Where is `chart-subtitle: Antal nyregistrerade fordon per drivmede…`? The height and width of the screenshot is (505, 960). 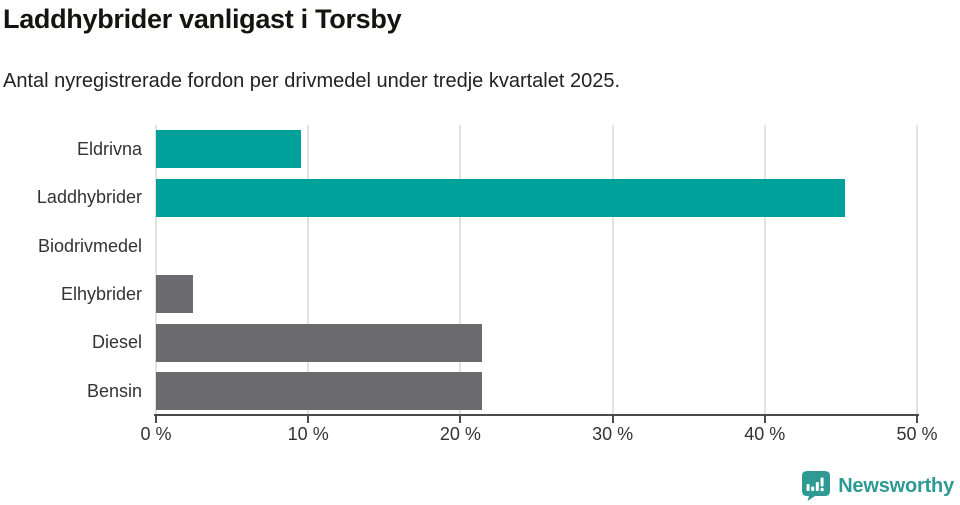 chart-subtitle: Antal nyregistrerade fordon per drivmede… is located at coordinates (312, 81).